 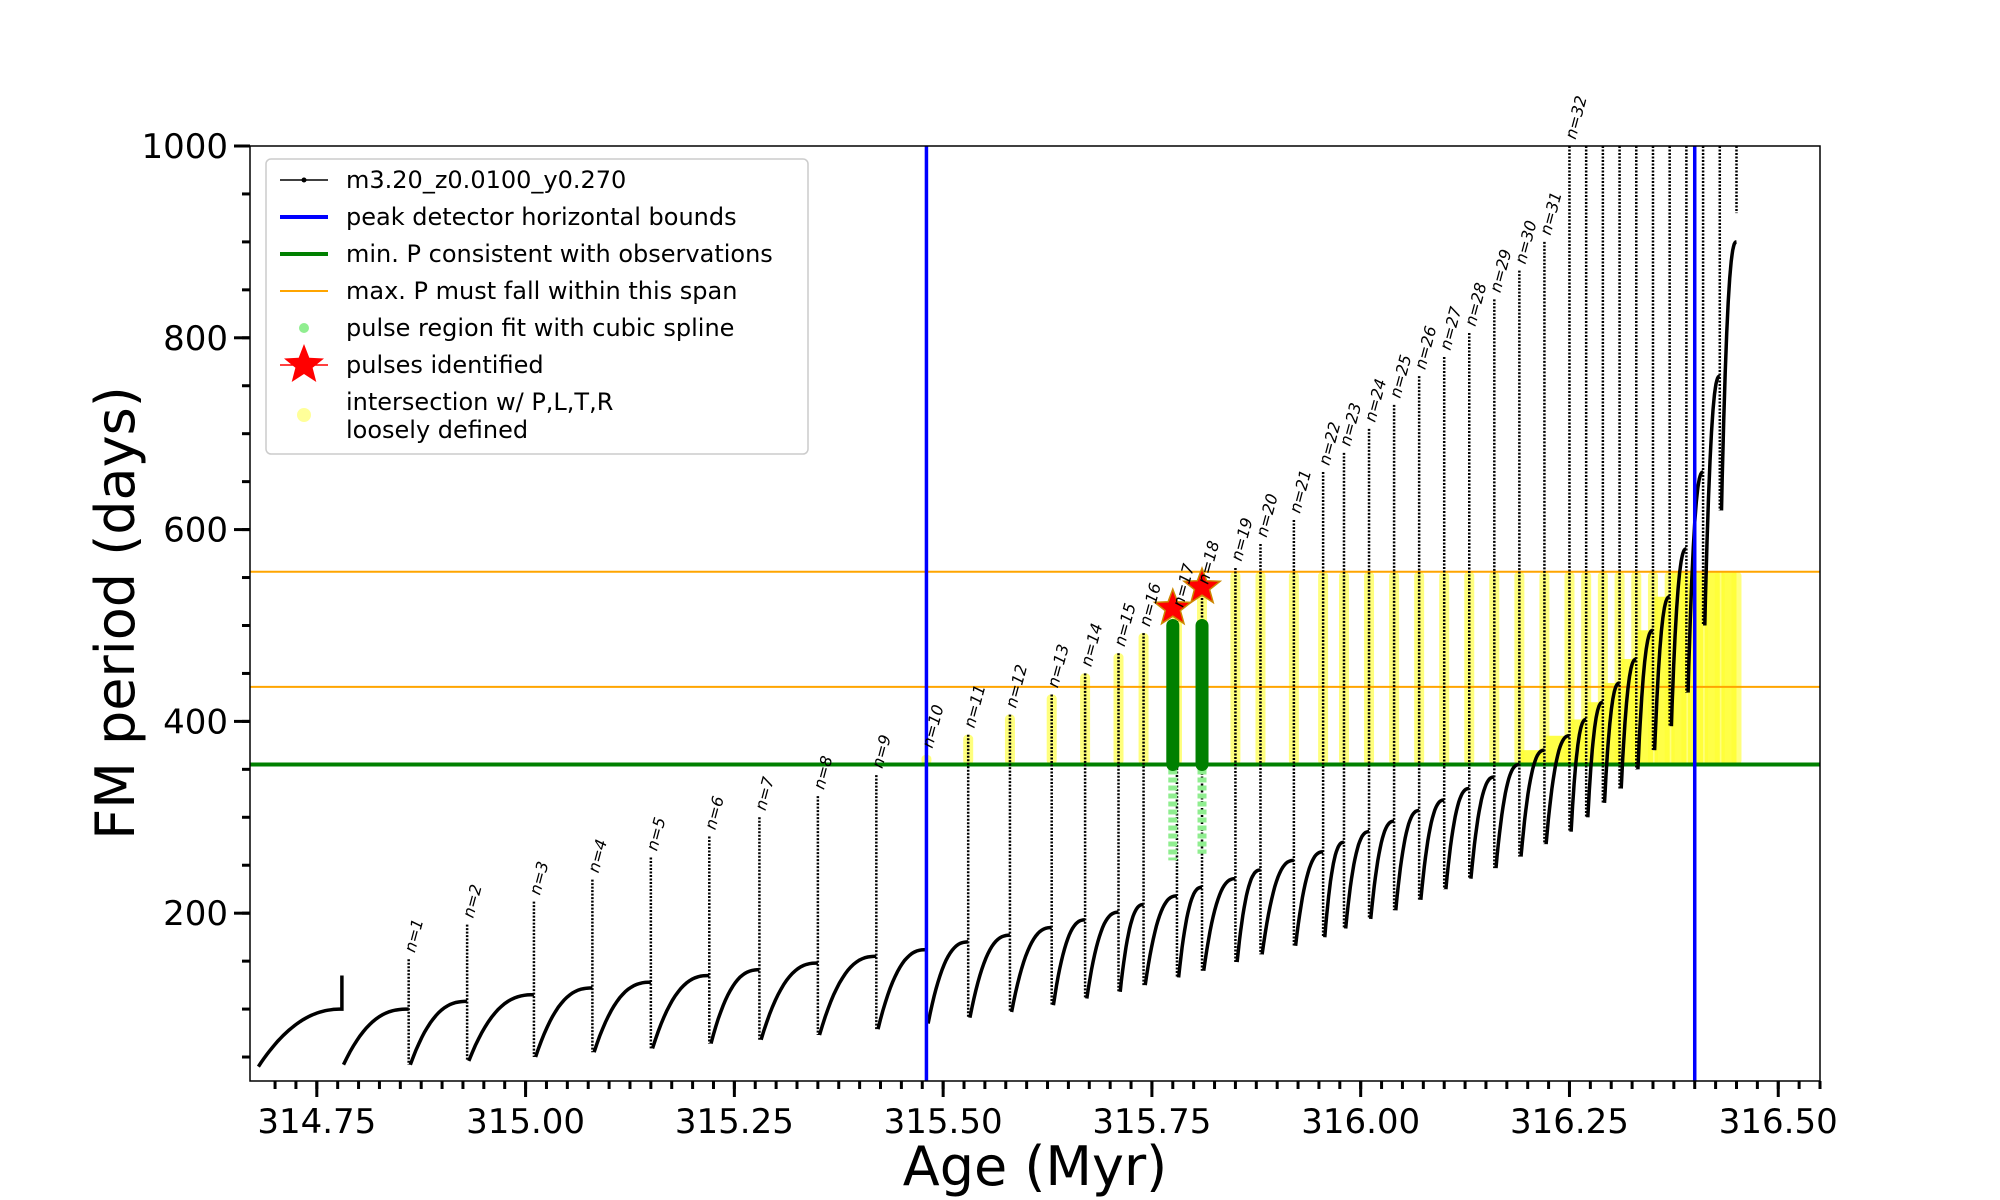 What do you see at coordinates (537, 306) in the screenshot?
I see `legend-frame` at bounding box center [537, 306].